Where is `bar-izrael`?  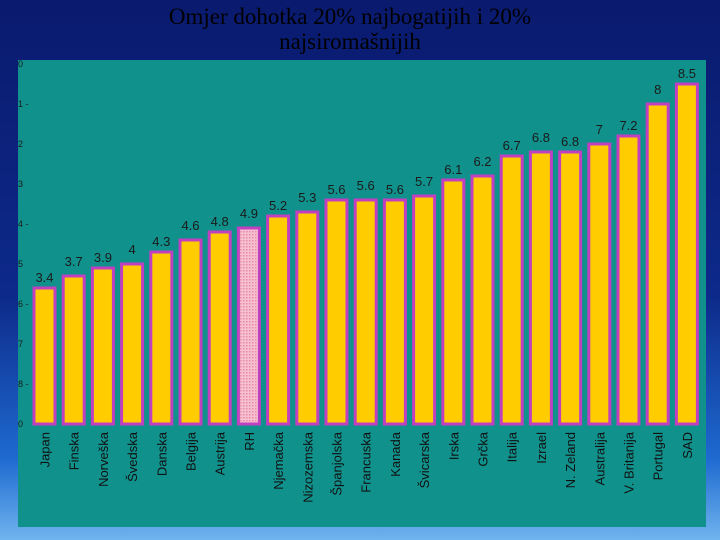
bar-izrael is located at coordinates (540, 288).